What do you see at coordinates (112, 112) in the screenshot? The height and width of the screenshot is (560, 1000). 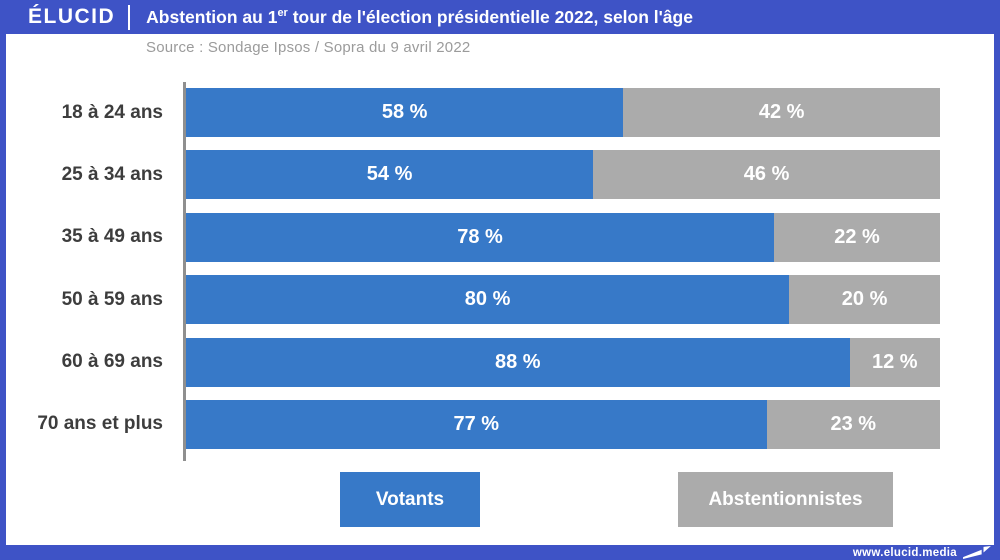 I see `category-label: 18 à 24 ans` at bounding box center [112, 112].